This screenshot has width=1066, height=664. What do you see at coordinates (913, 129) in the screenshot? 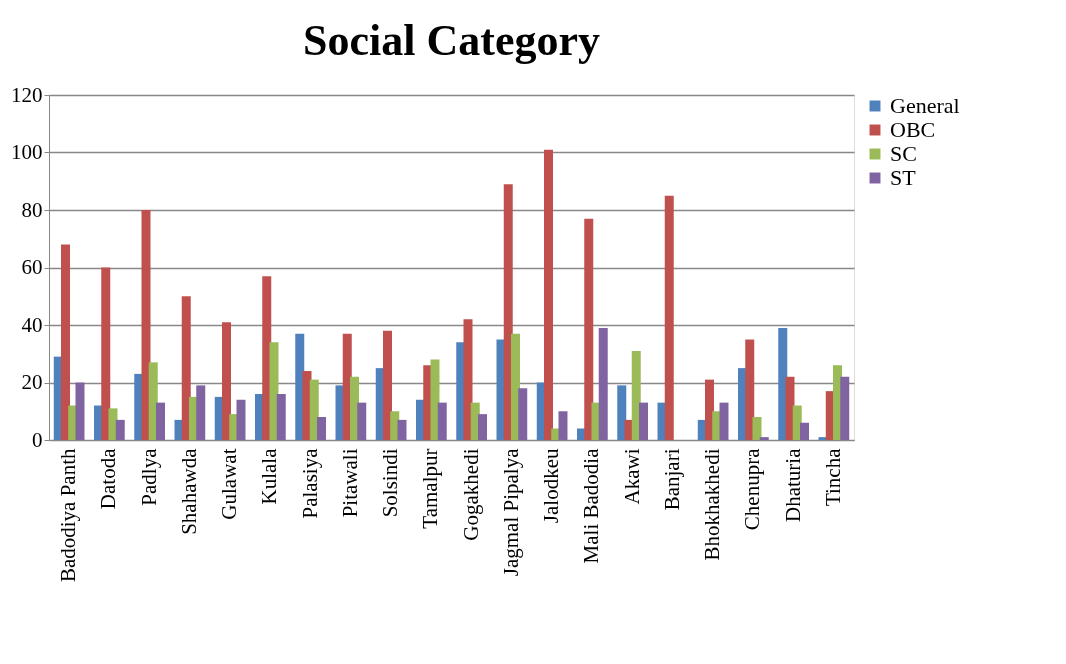
I see `legend-label: OBC` at bounding box center [913, 129].